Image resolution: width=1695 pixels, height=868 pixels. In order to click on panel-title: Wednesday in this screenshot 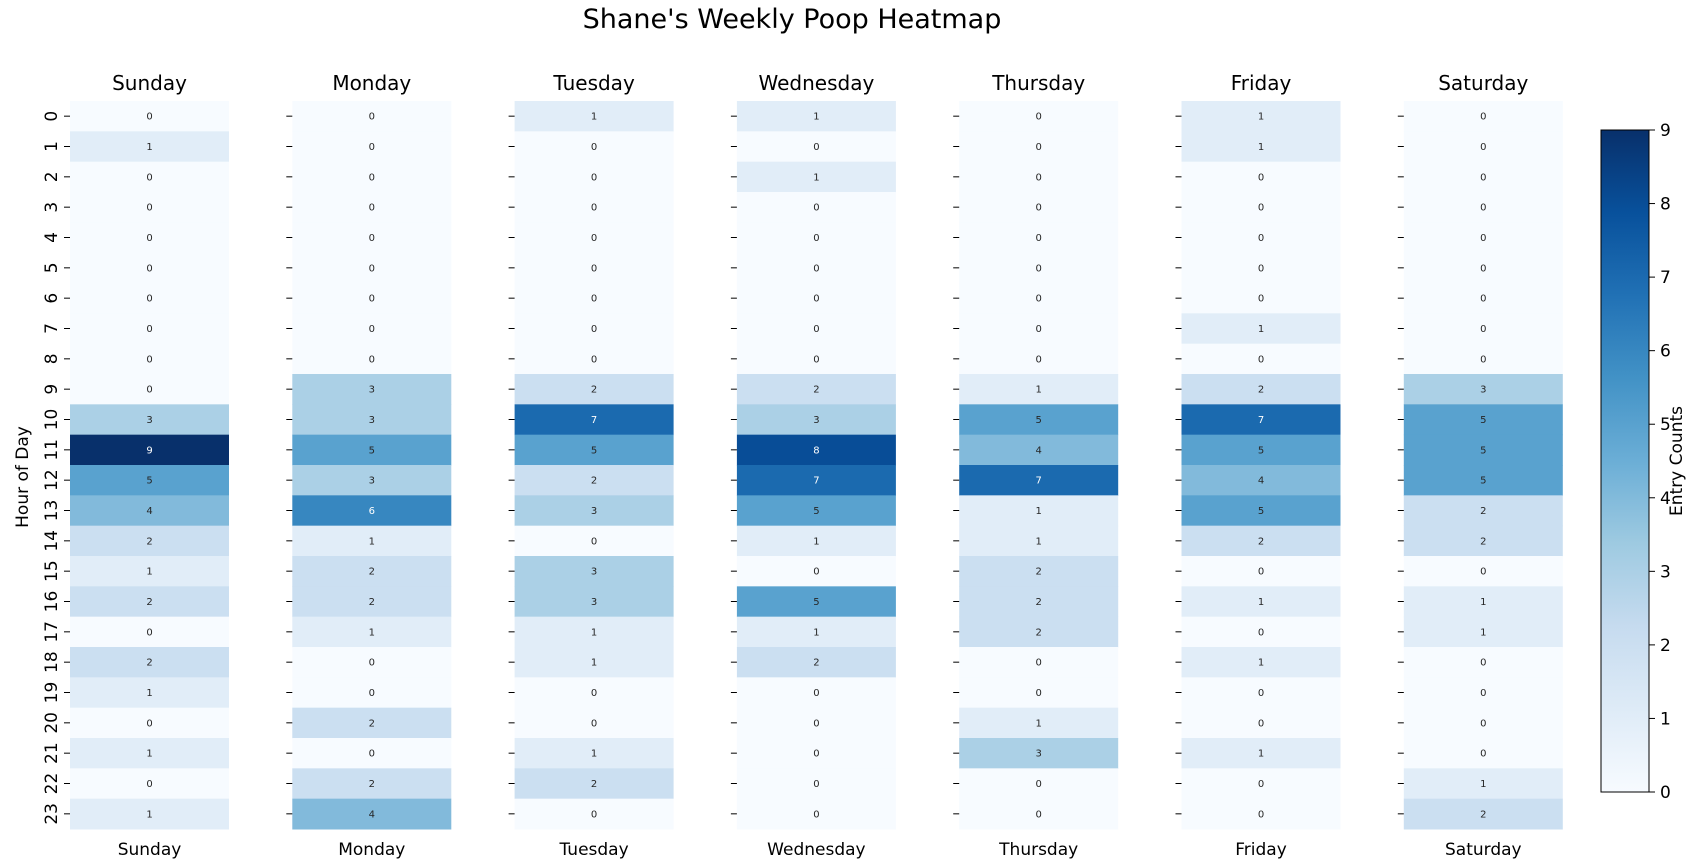, I will do `click(817, 83)`.